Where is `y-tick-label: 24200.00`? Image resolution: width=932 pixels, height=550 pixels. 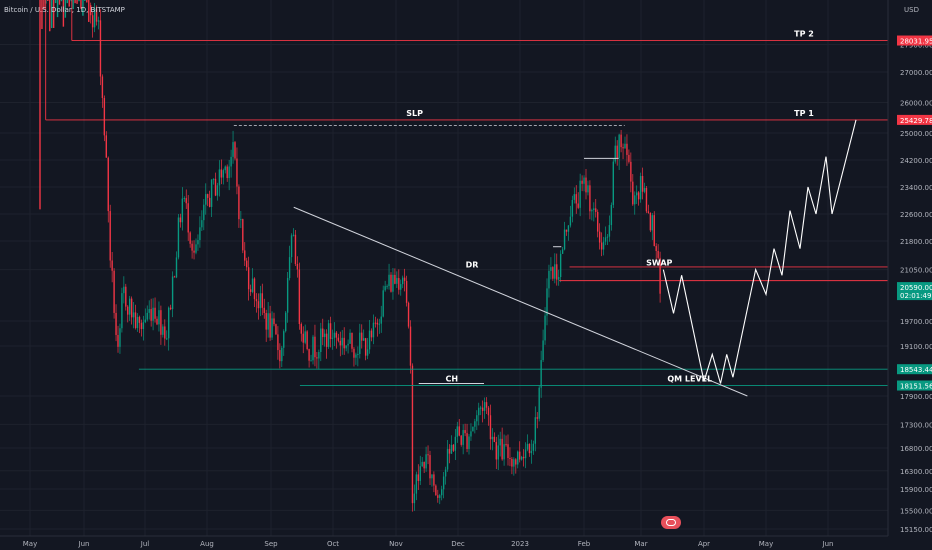 y-tick-label: 24200.00 is located at coordinates (916, 161).